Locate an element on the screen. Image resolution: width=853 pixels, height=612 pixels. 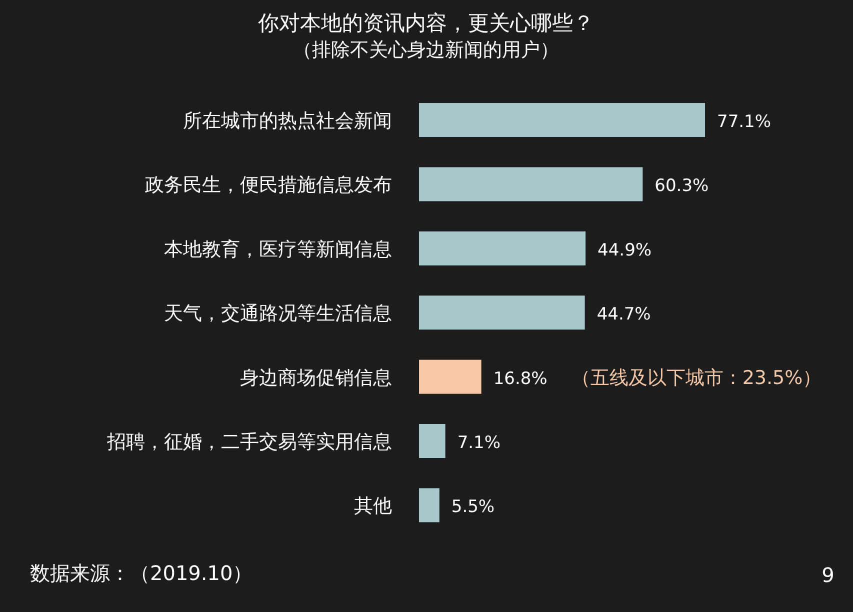
source-note: 数据来源：（2019.10） is located at coordinates (141, 573).